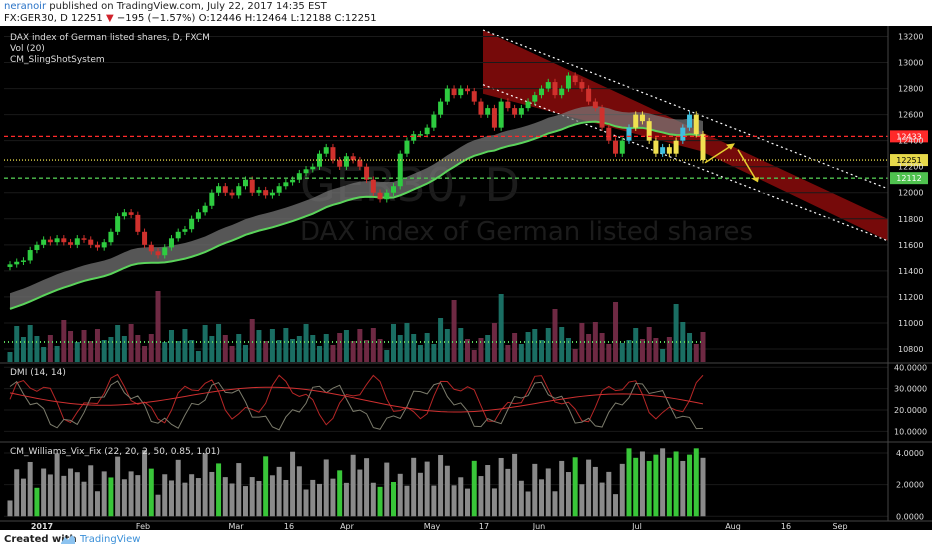 Image resolution: width=932 pixels, height=550 pixels. Describe the element at coordinates (909, 178) in the screenshot. I see `level-tag` at that location.